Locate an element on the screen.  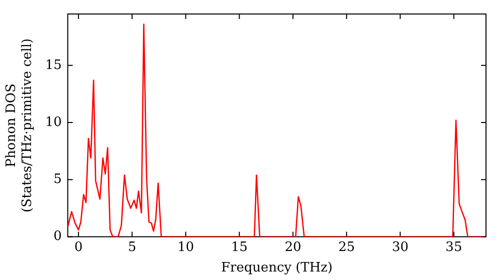
x-tick-label: 25 is located at coordinates (346, 247).